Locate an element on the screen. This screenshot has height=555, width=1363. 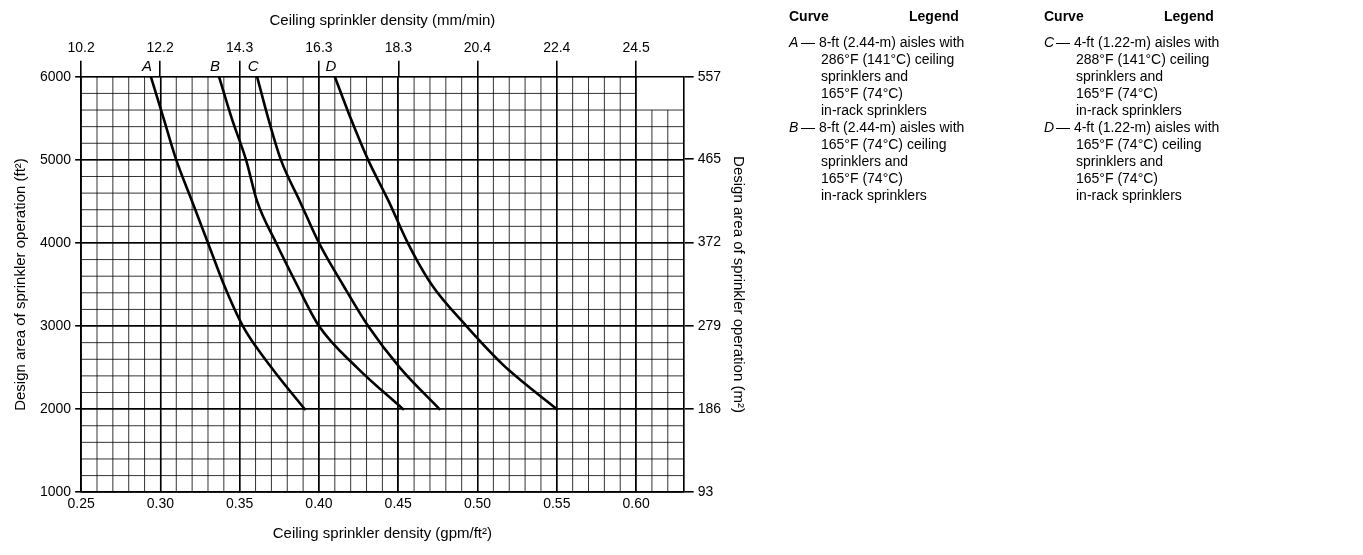
x-tick-label: 0.25 is located at coordinates (81, 503).